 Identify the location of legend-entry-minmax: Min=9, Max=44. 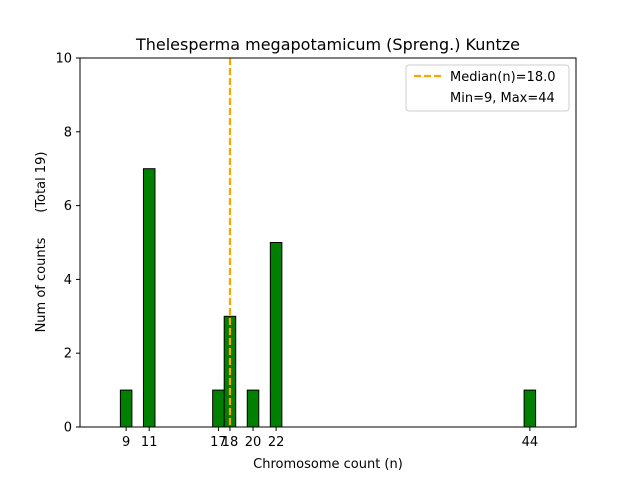
(502, 98).